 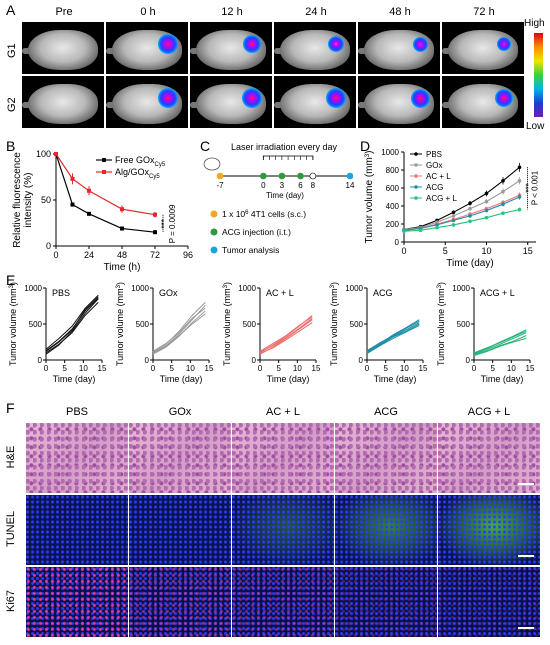 I want to click on legend-label: ACG injection (i.t.), so click(x=256, y=232).